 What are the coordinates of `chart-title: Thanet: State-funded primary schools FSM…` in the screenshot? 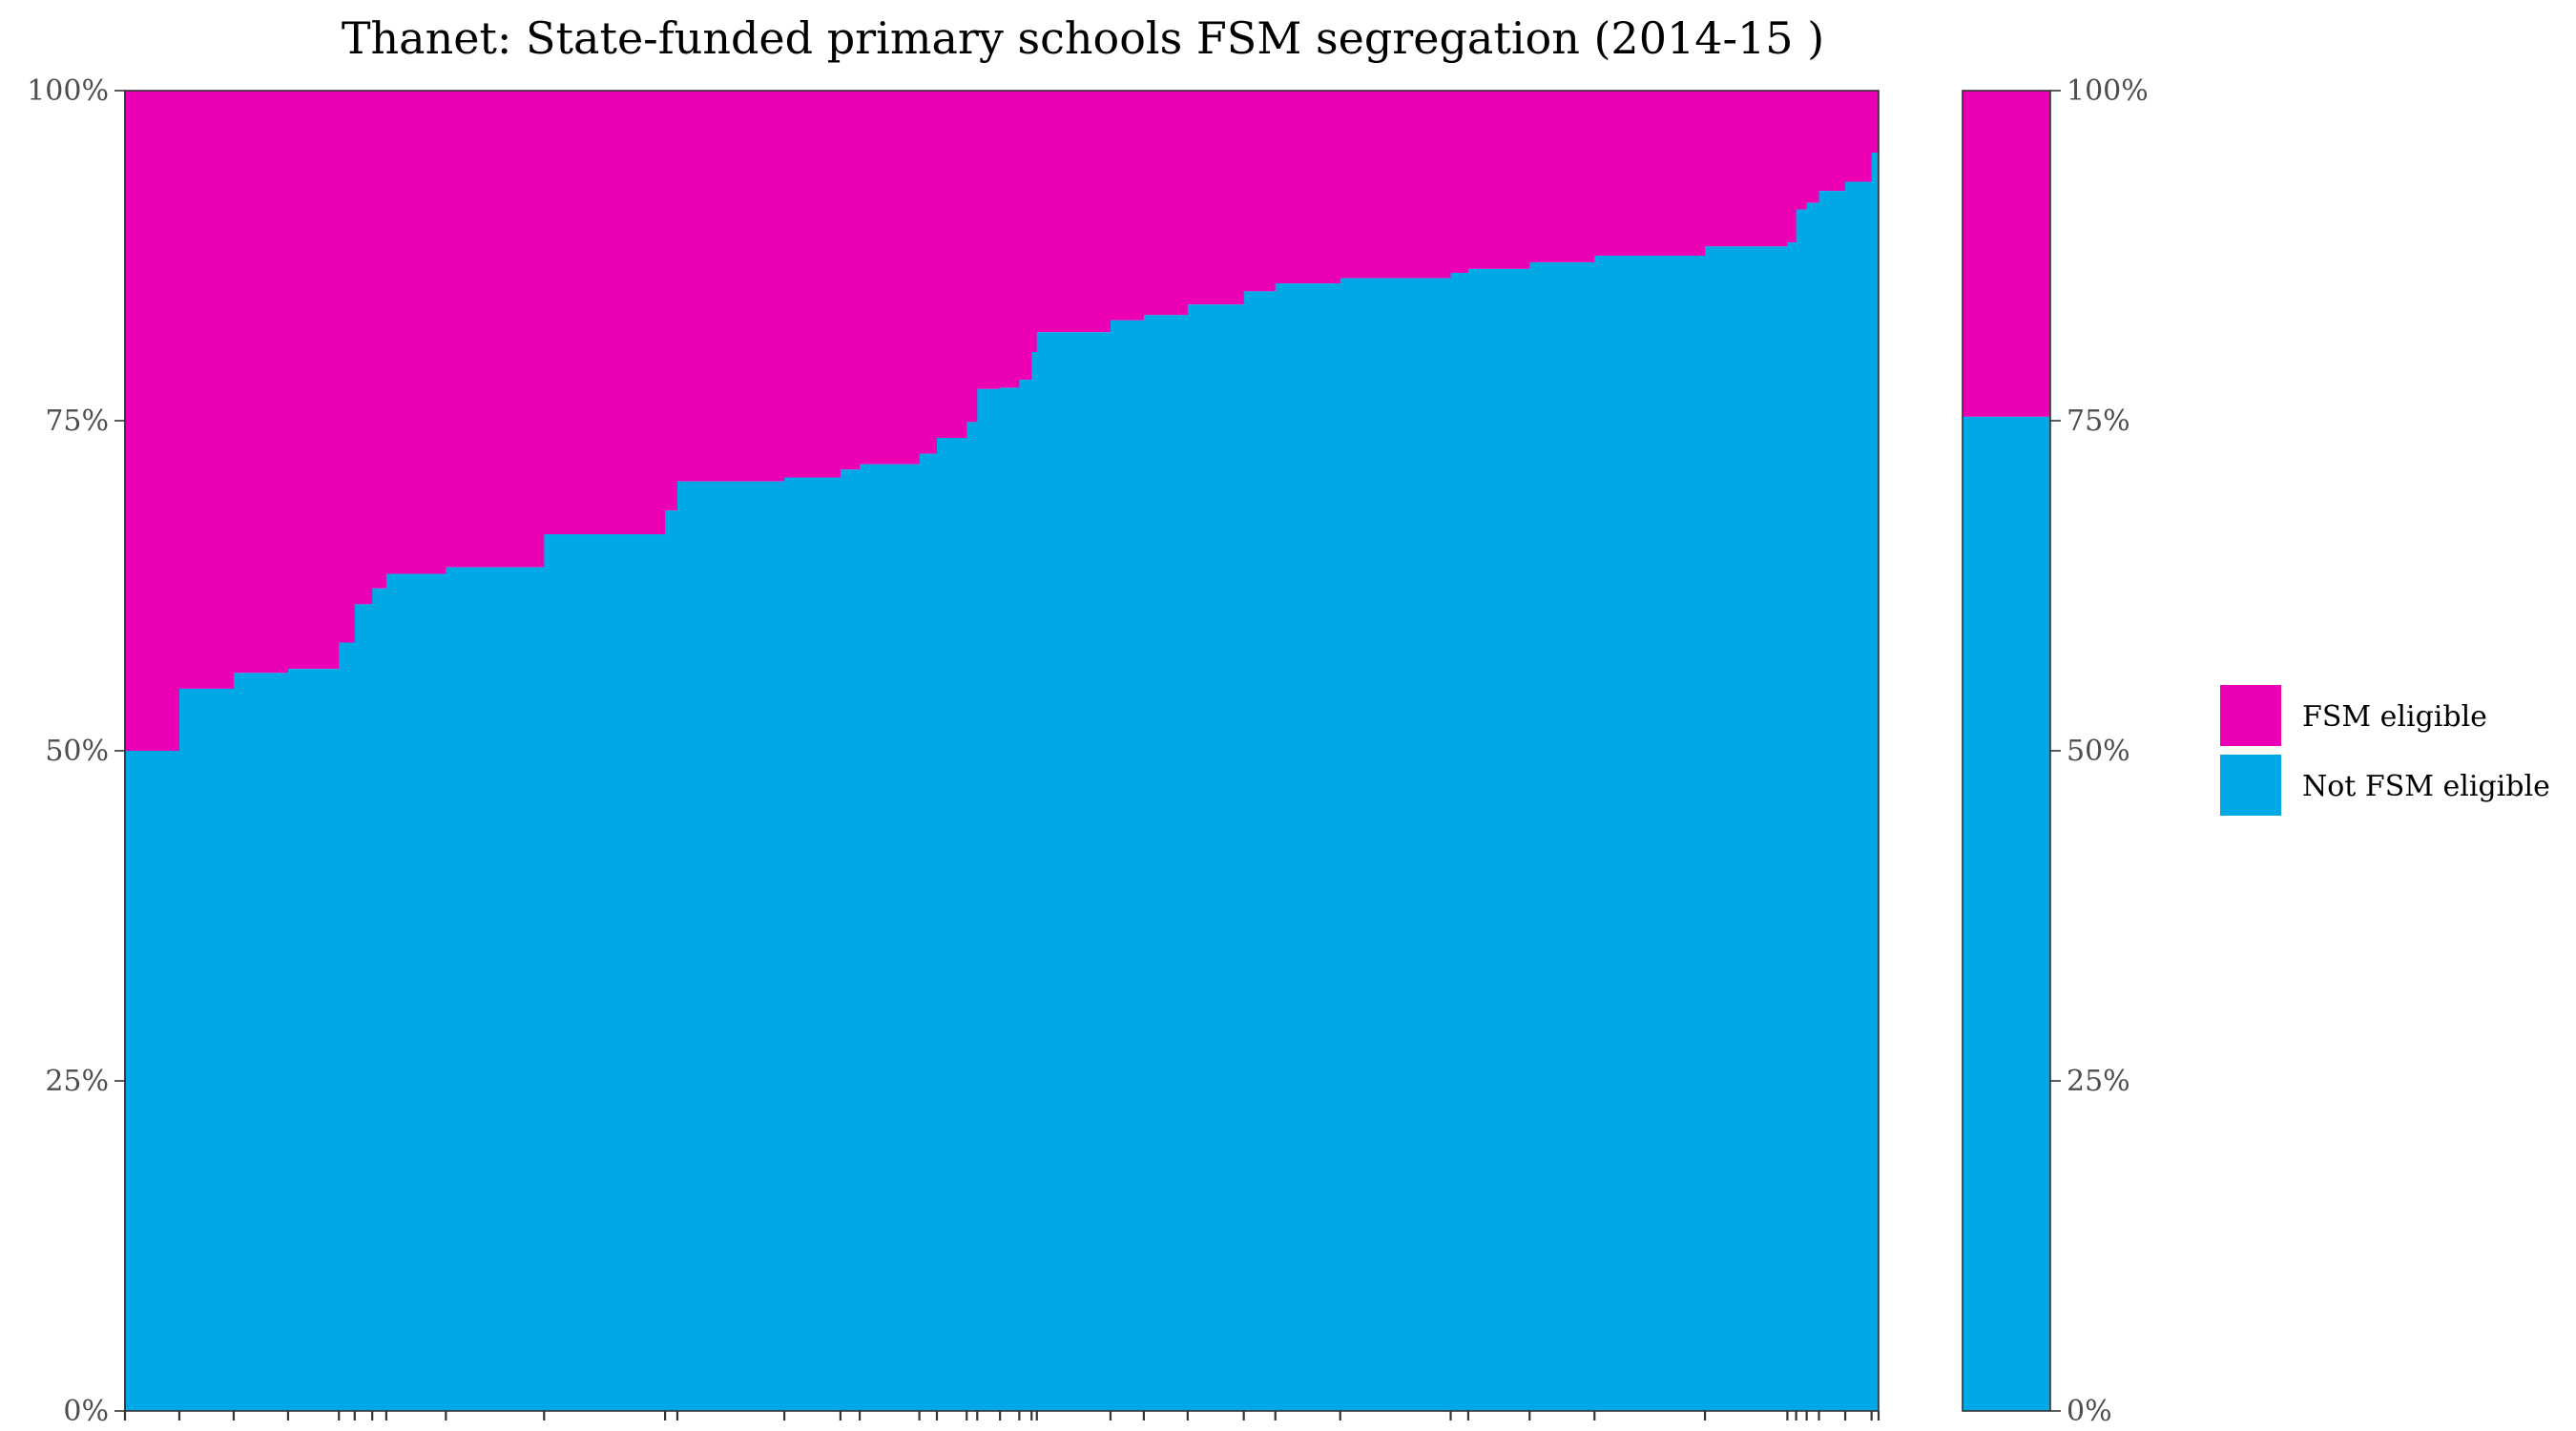 It's located at (1083, 38).